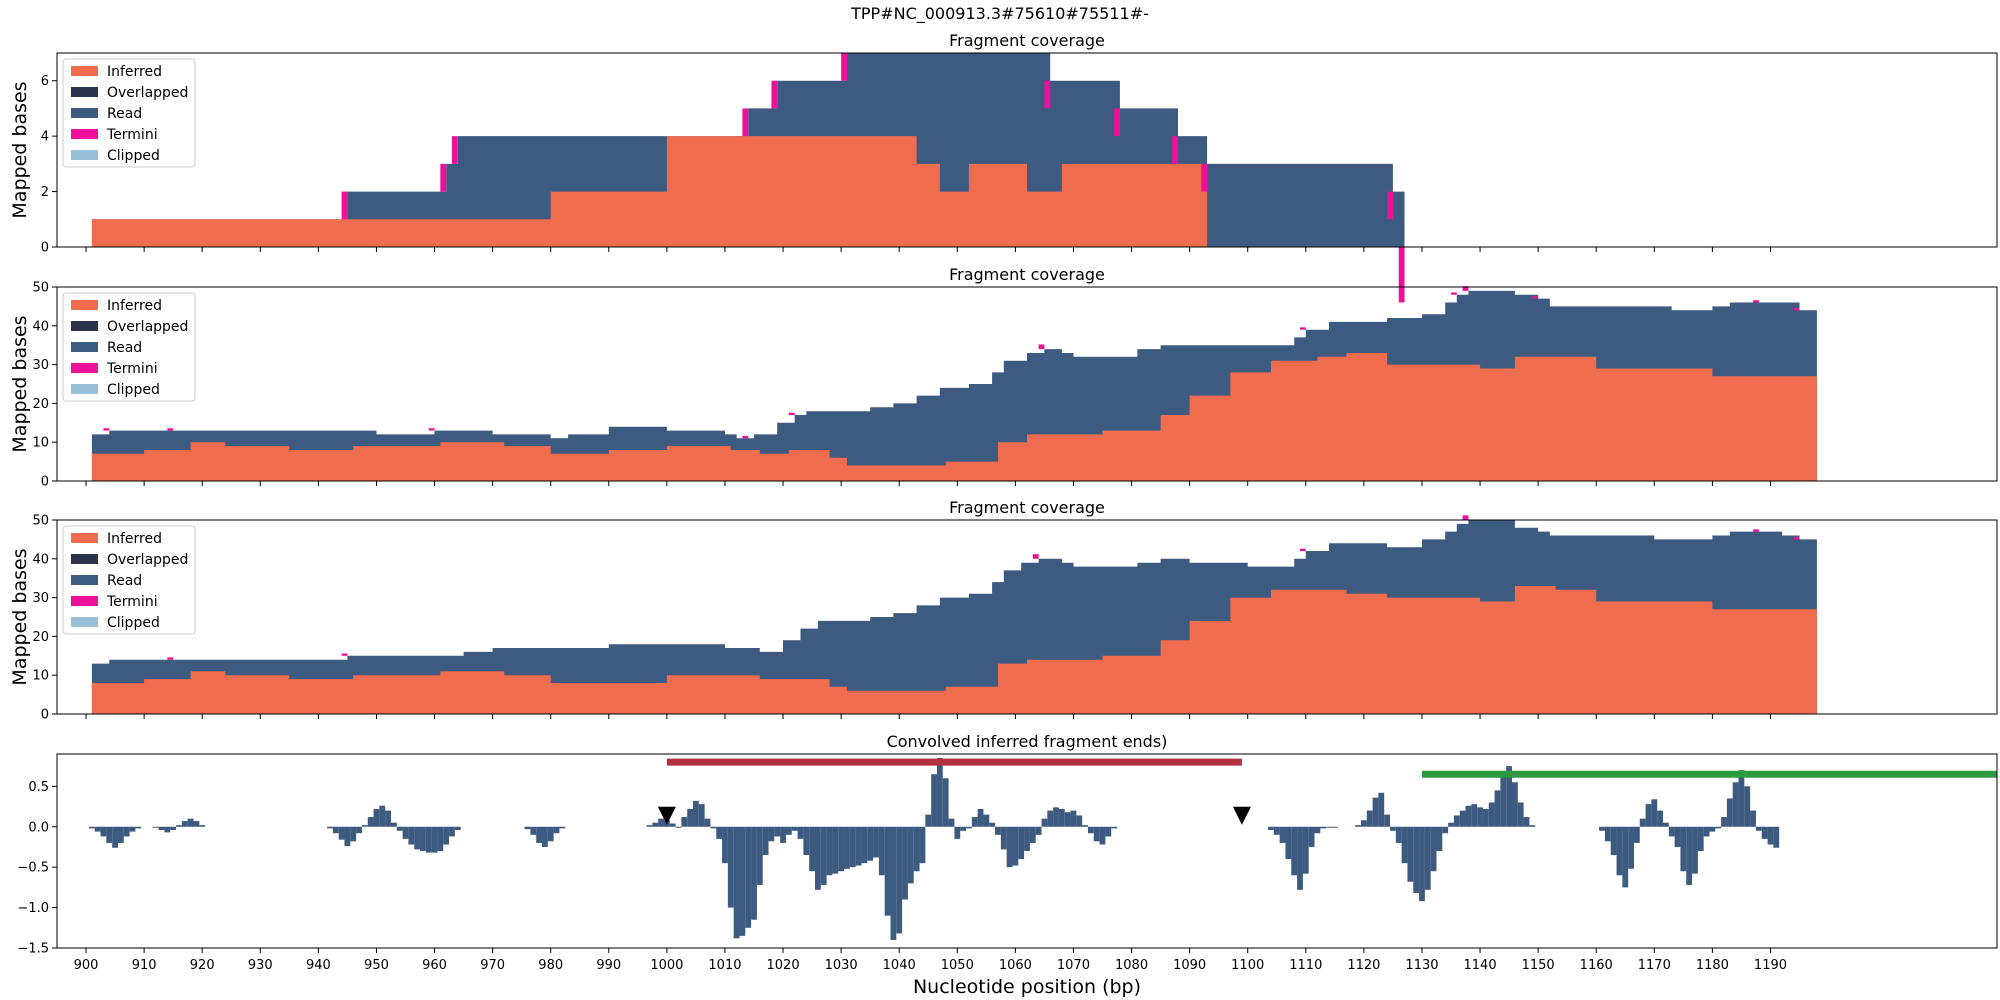 The height and width of the screenshot is (1000, 2000). What do you see at coordinates (724, 965) in the screenshot?
I see `x-tick-label: 1010` at bounding box center [724, 965].